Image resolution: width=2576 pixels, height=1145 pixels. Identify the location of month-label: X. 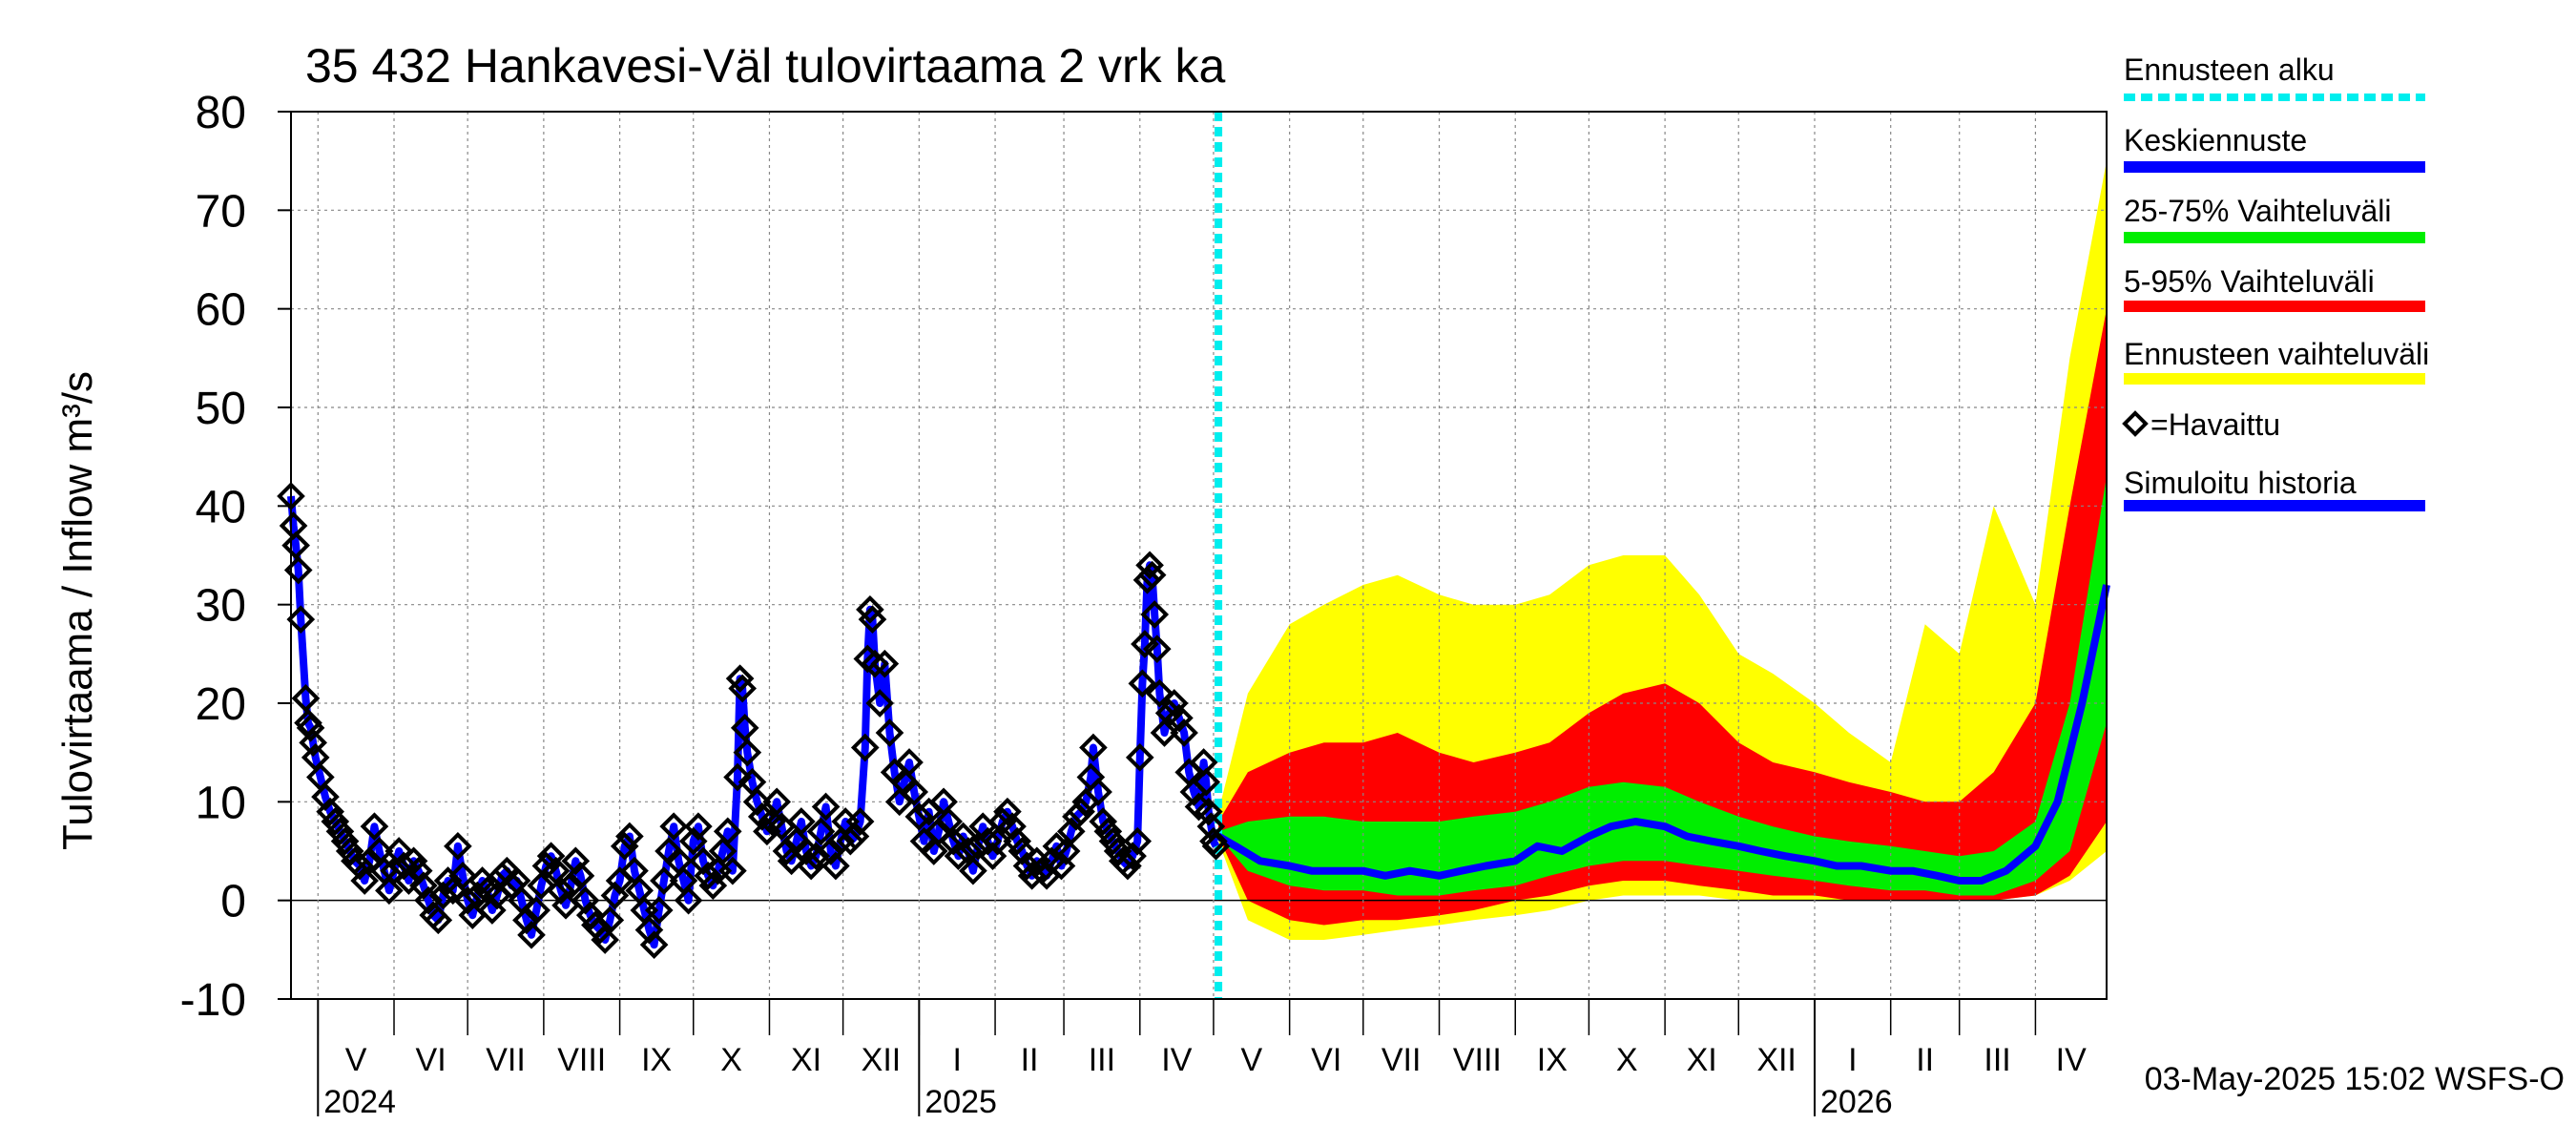
(731, 1060).